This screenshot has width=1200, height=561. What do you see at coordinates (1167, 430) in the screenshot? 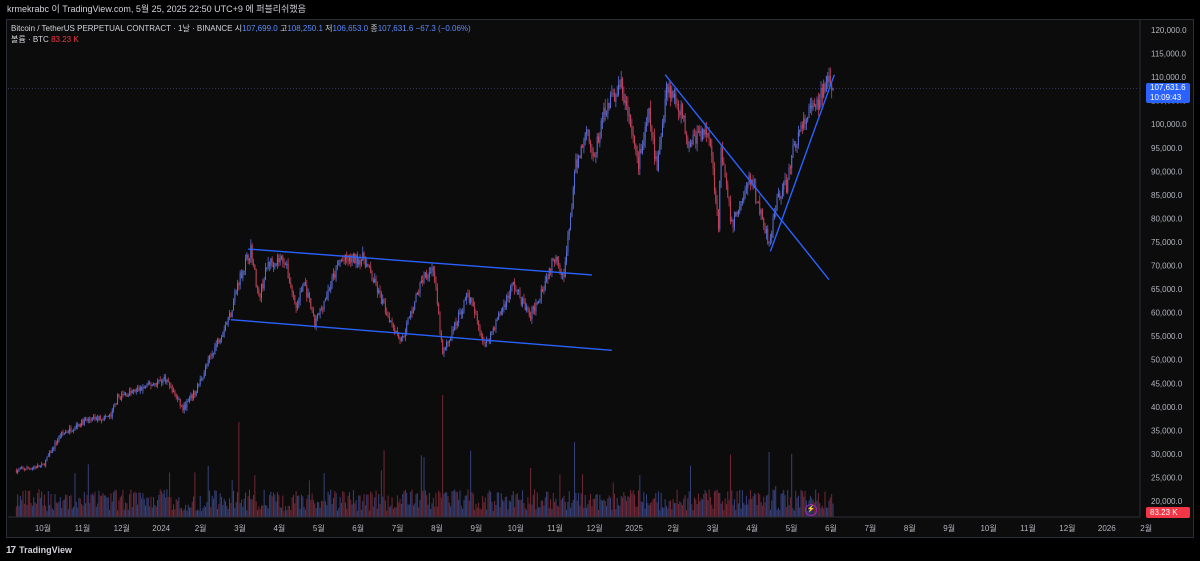
I see `y-tick-label: 35,000.0` at bounding box center [1167, 430].